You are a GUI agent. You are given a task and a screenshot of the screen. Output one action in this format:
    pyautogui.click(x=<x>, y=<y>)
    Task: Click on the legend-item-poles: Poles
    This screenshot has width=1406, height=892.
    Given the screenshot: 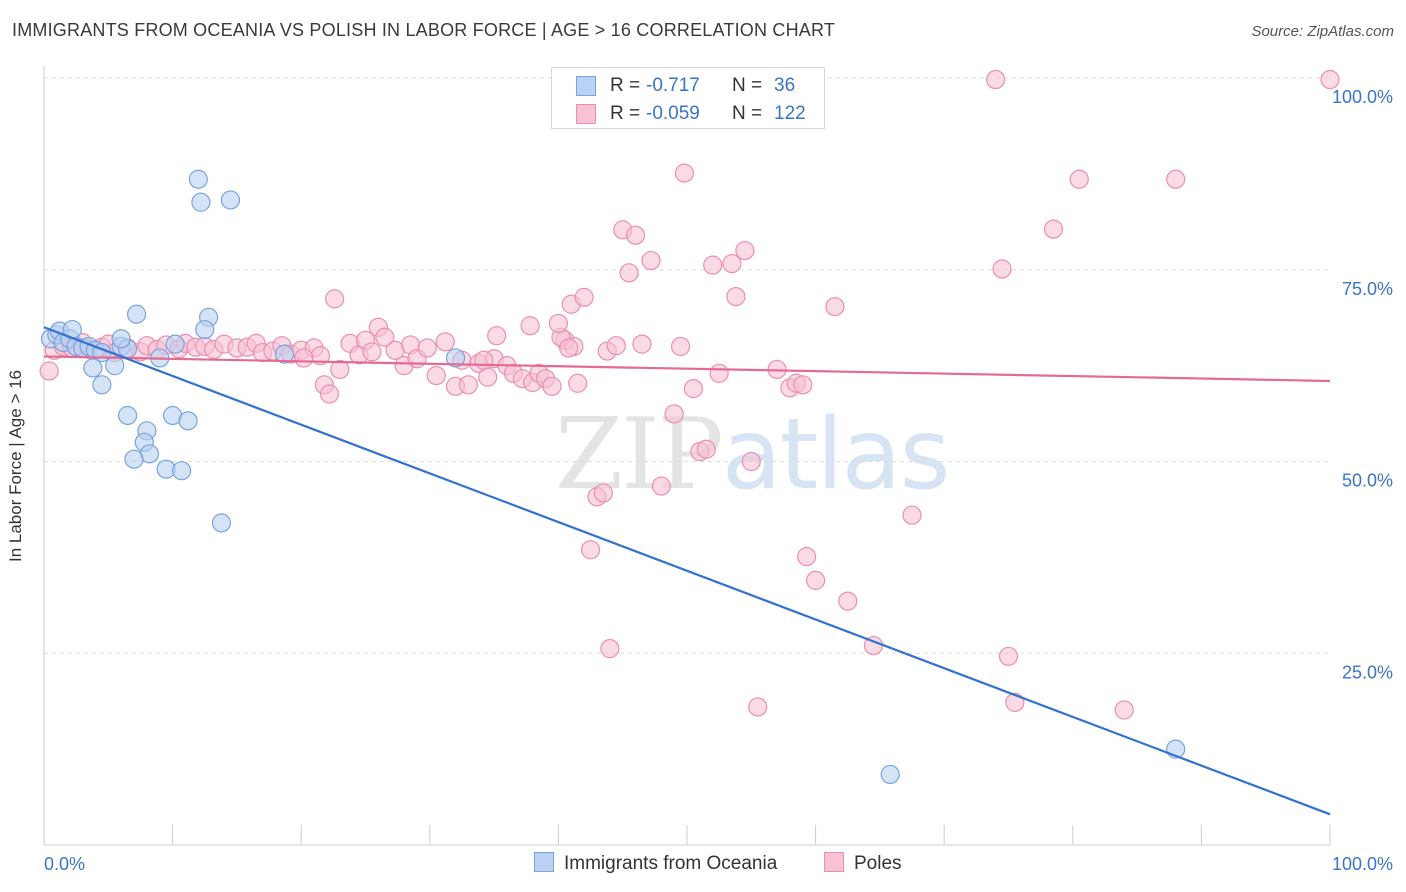 What is the action you would take?
    pyautogui.click(x=863, y=864)
    